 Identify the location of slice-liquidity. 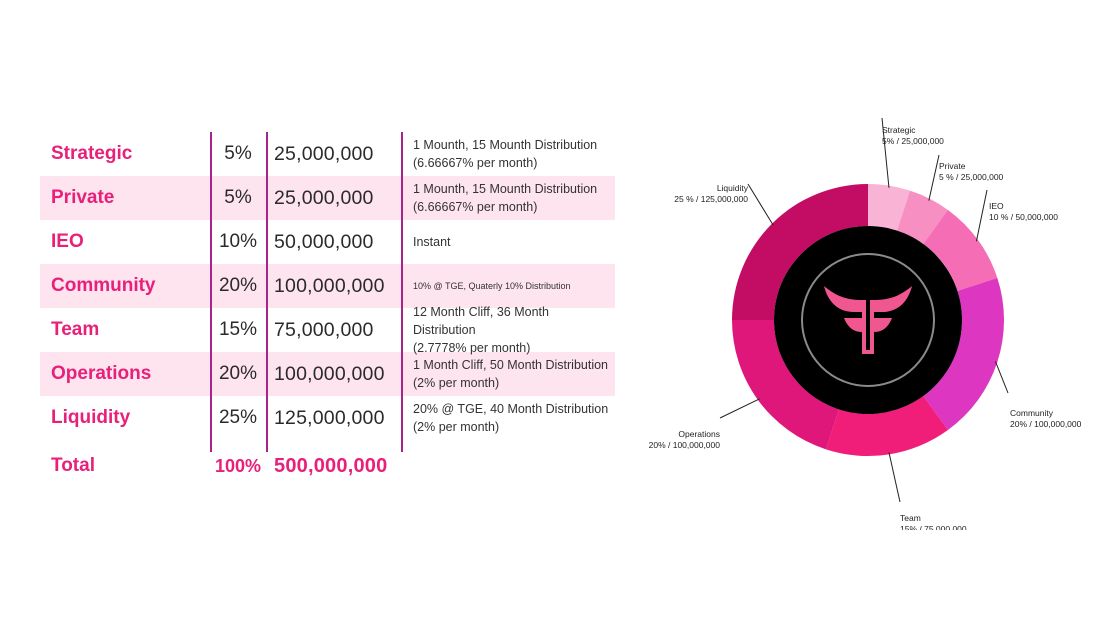
(800, 252).